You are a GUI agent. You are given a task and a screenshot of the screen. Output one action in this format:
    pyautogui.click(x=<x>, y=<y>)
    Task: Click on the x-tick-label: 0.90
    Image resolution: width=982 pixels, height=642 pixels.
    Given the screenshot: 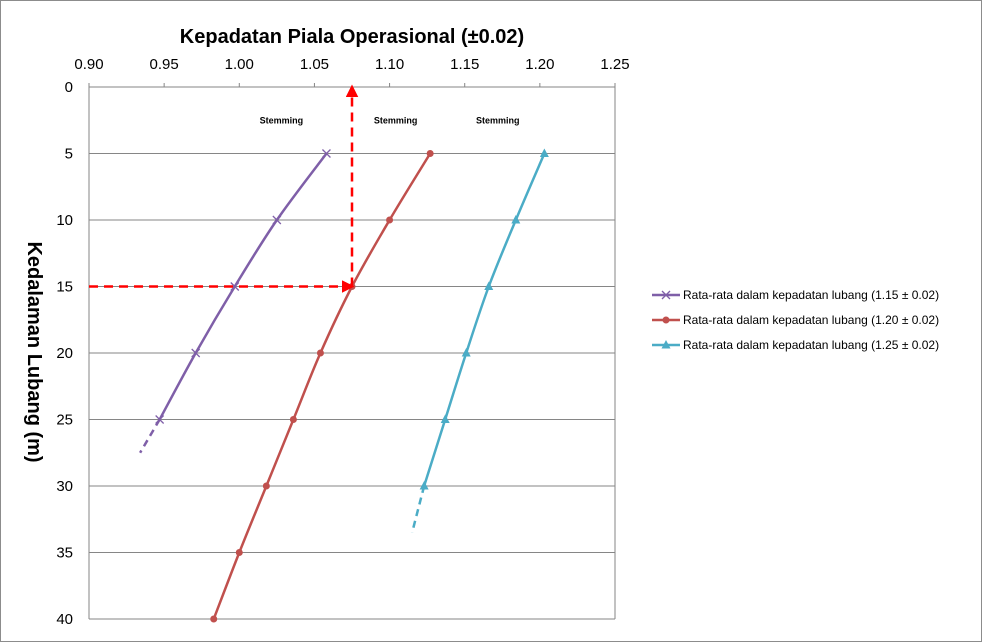 What is the action you would take?
    pyautogui.click(x=88, y=64)
    